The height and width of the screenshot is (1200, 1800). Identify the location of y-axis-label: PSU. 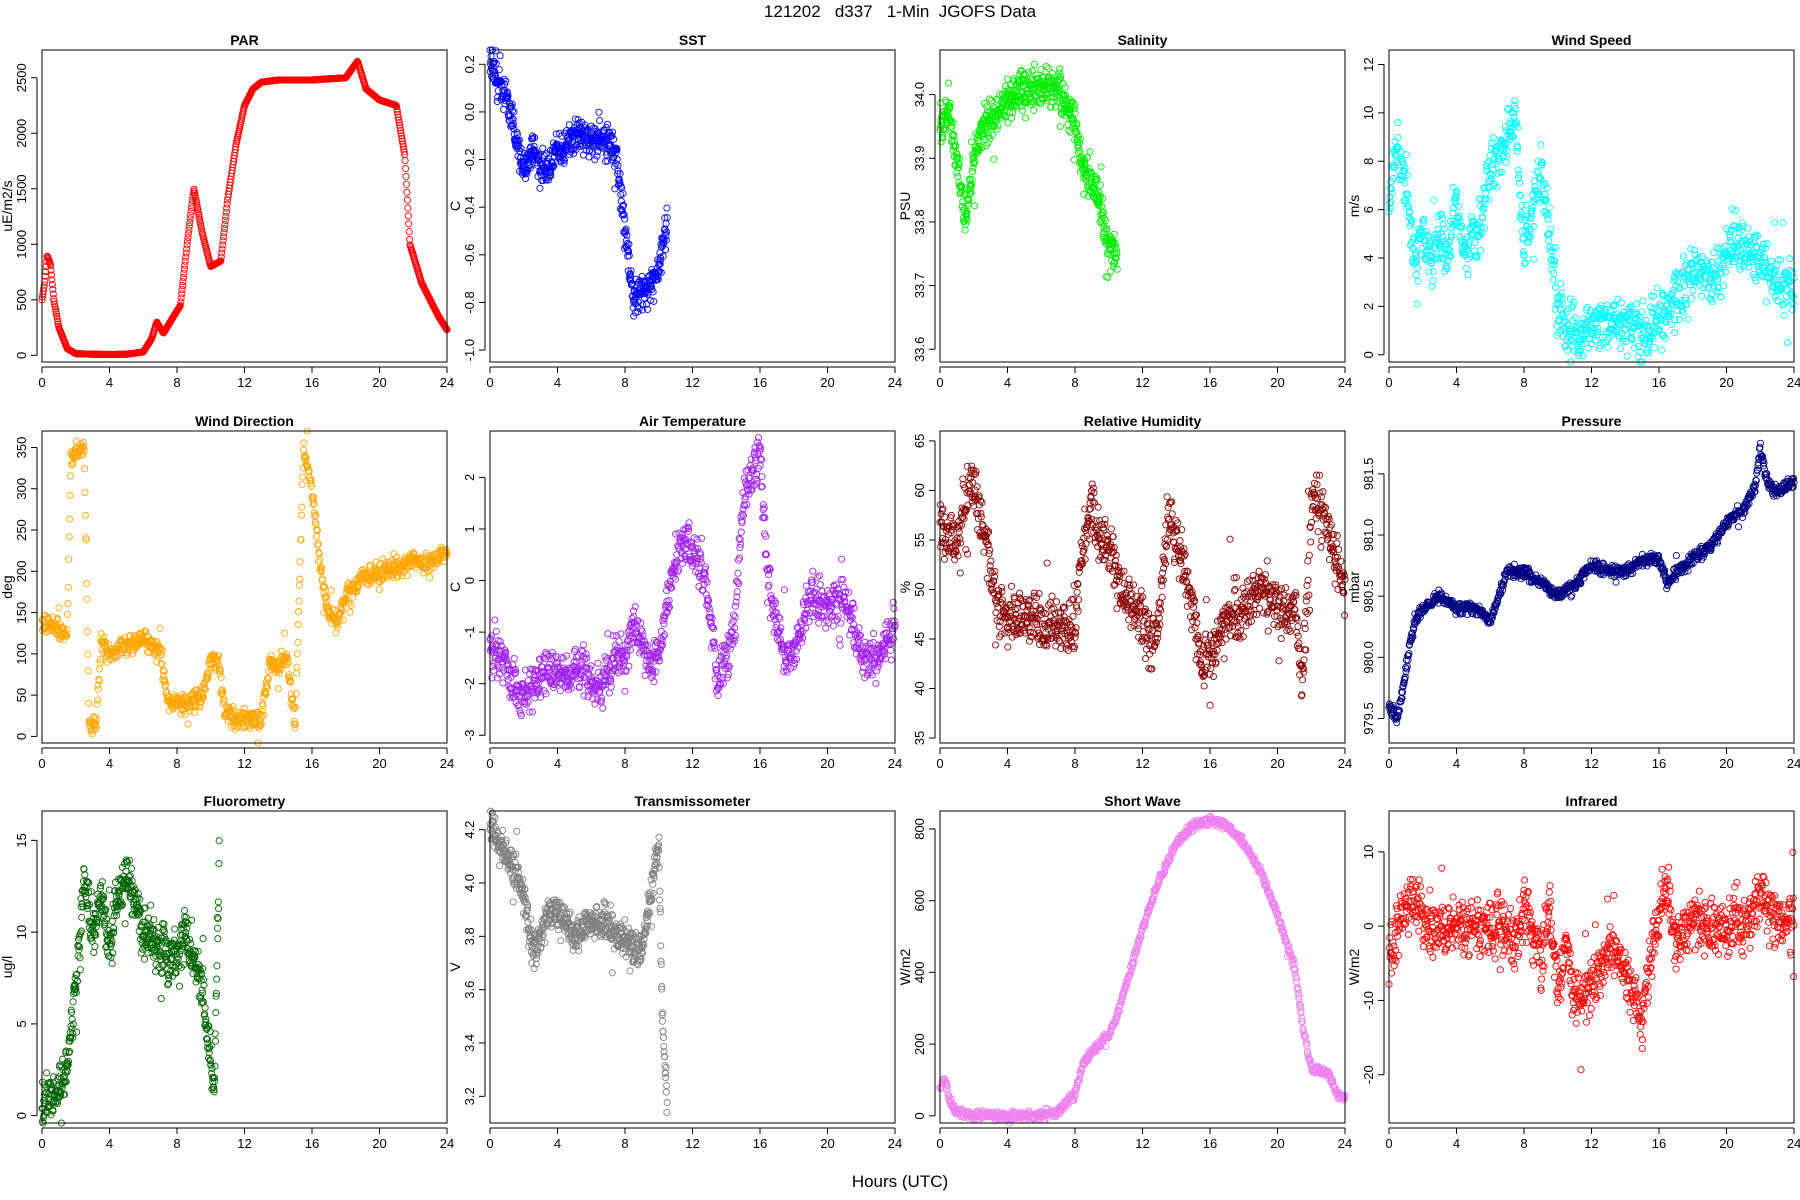
(905, 206).